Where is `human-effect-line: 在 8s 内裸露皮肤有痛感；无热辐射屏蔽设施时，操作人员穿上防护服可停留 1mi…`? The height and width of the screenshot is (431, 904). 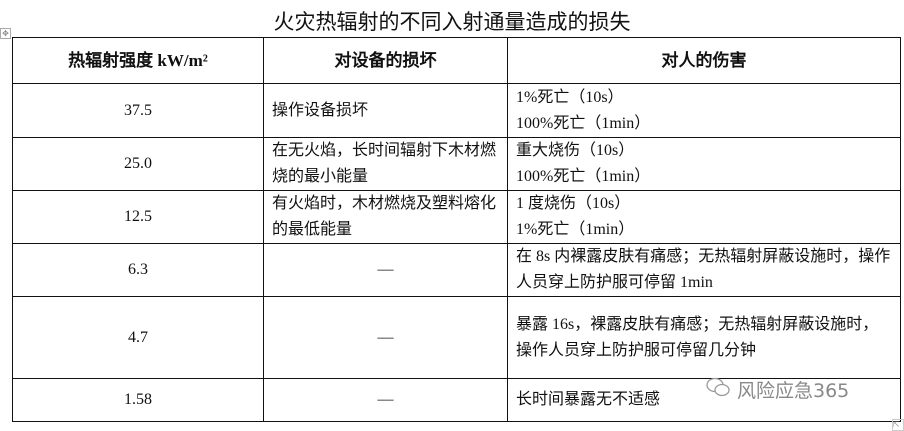
human-effect-line: 在 8s 内裸露皮肤有痛感；无热辐射屏蔽设施时，操作人员穿上防护服可停留 1mi… is located at coordinates (703, 269).